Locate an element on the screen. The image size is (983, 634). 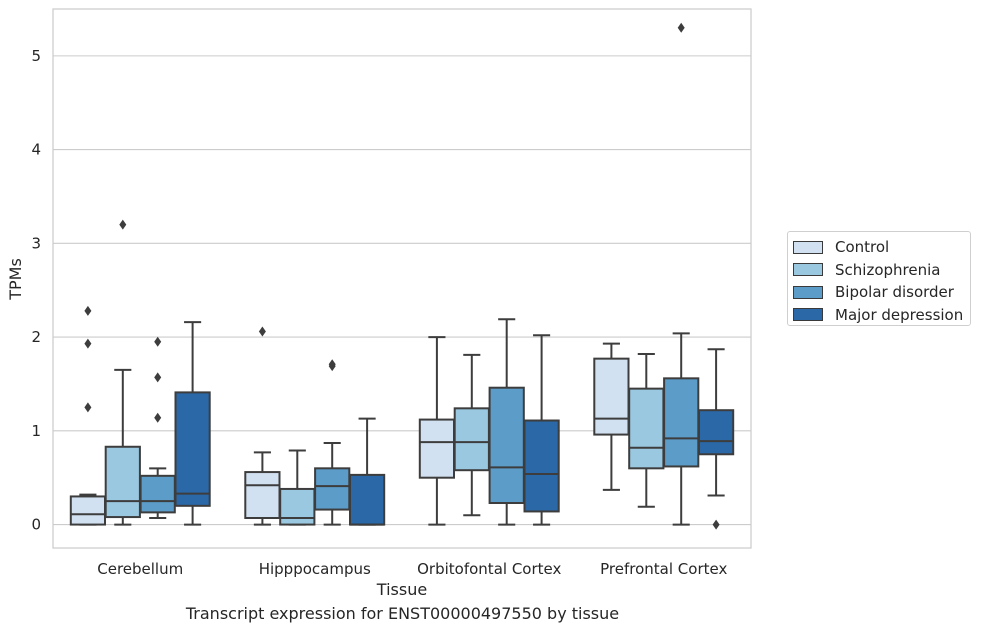
legend-label: Control is located at coordinates (862, 247).